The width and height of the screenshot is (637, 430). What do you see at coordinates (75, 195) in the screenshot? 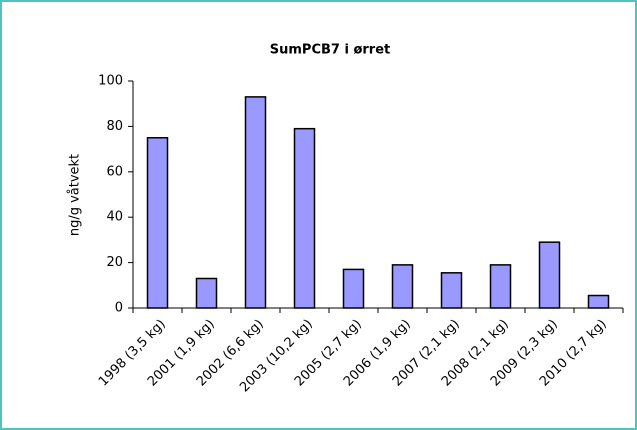
I see `y-axis-label: ng/g våtvekt` at bounding box center [75, 195].